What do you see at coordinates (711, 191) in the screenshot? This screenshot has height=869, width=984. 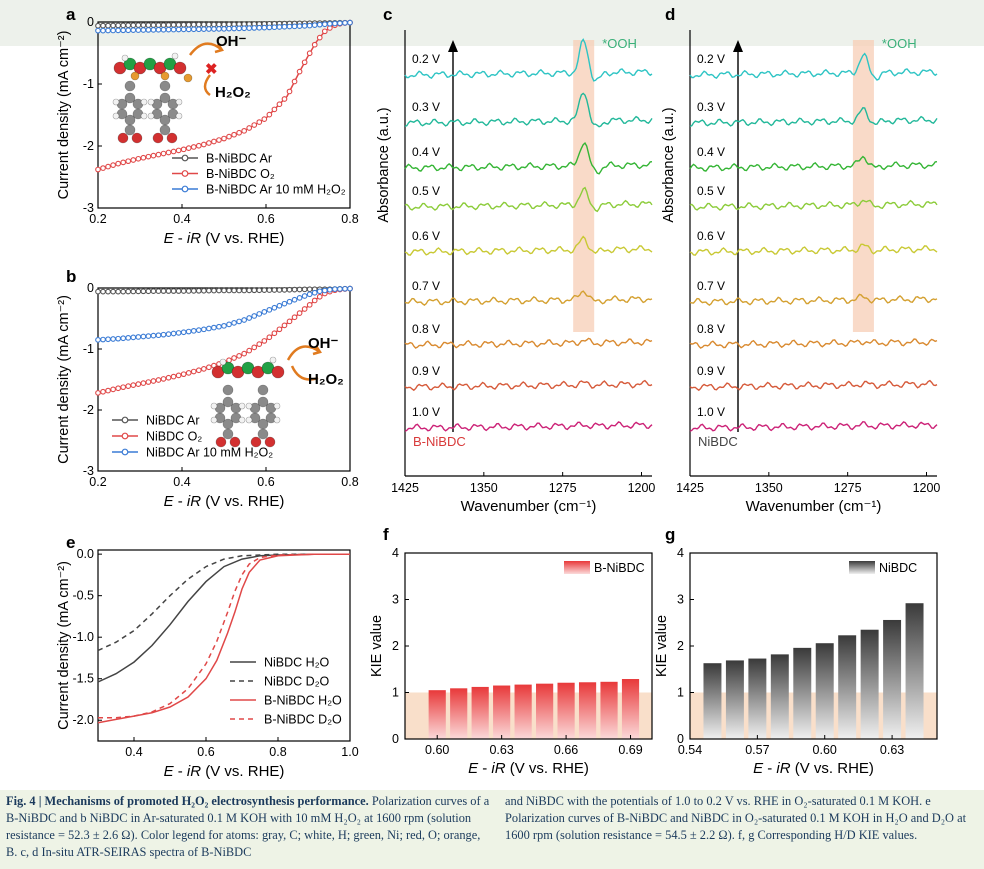 I see `potential-label: 0.5 V` at bounding box center [711, 191].